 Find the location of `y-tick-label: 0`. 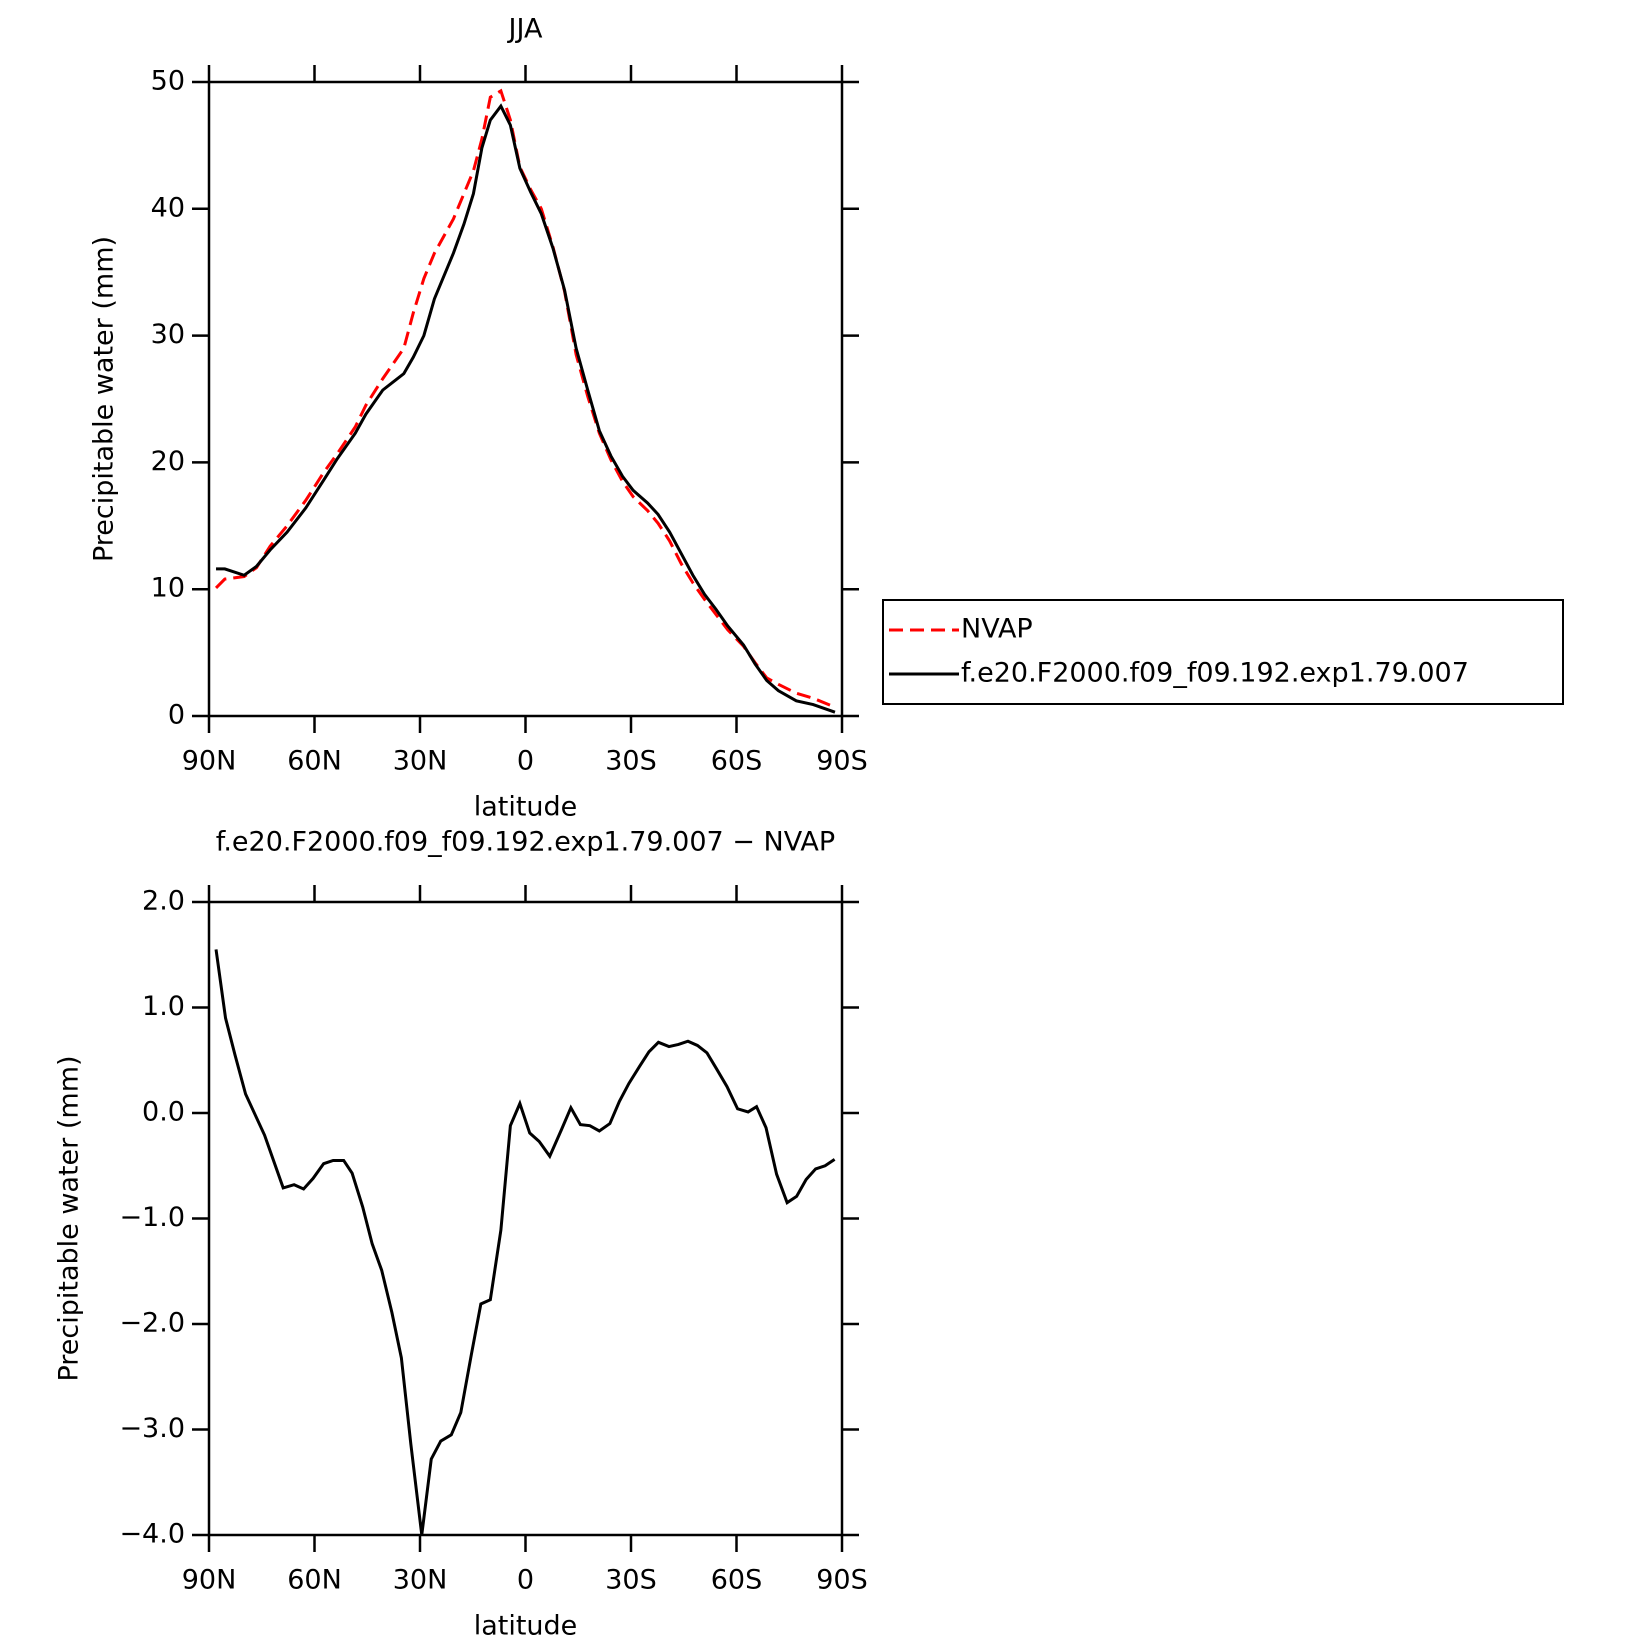

y-tick-label: 0 is located at coordinates (176, 715).